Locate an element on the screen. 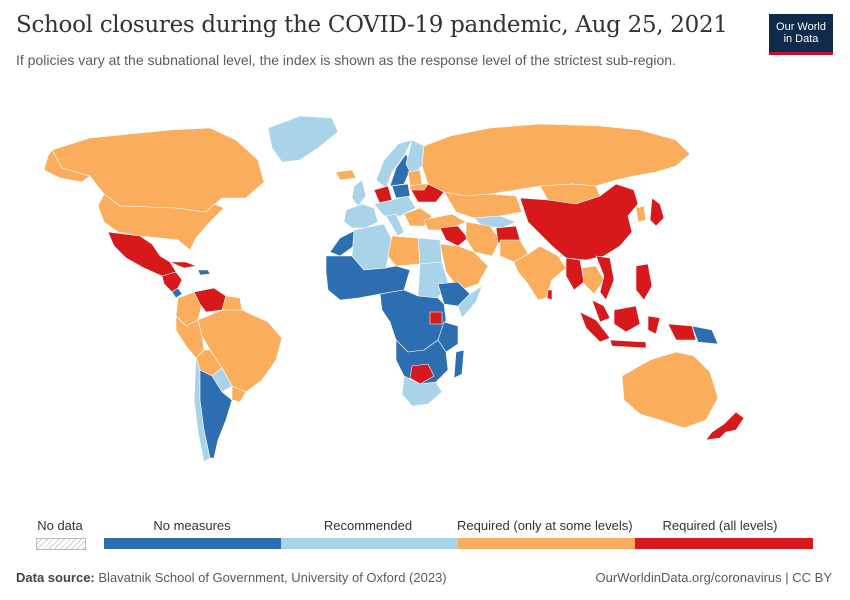 This screenshot has width=850, height=600. region-malaysia is located at coordinates (601, 311).